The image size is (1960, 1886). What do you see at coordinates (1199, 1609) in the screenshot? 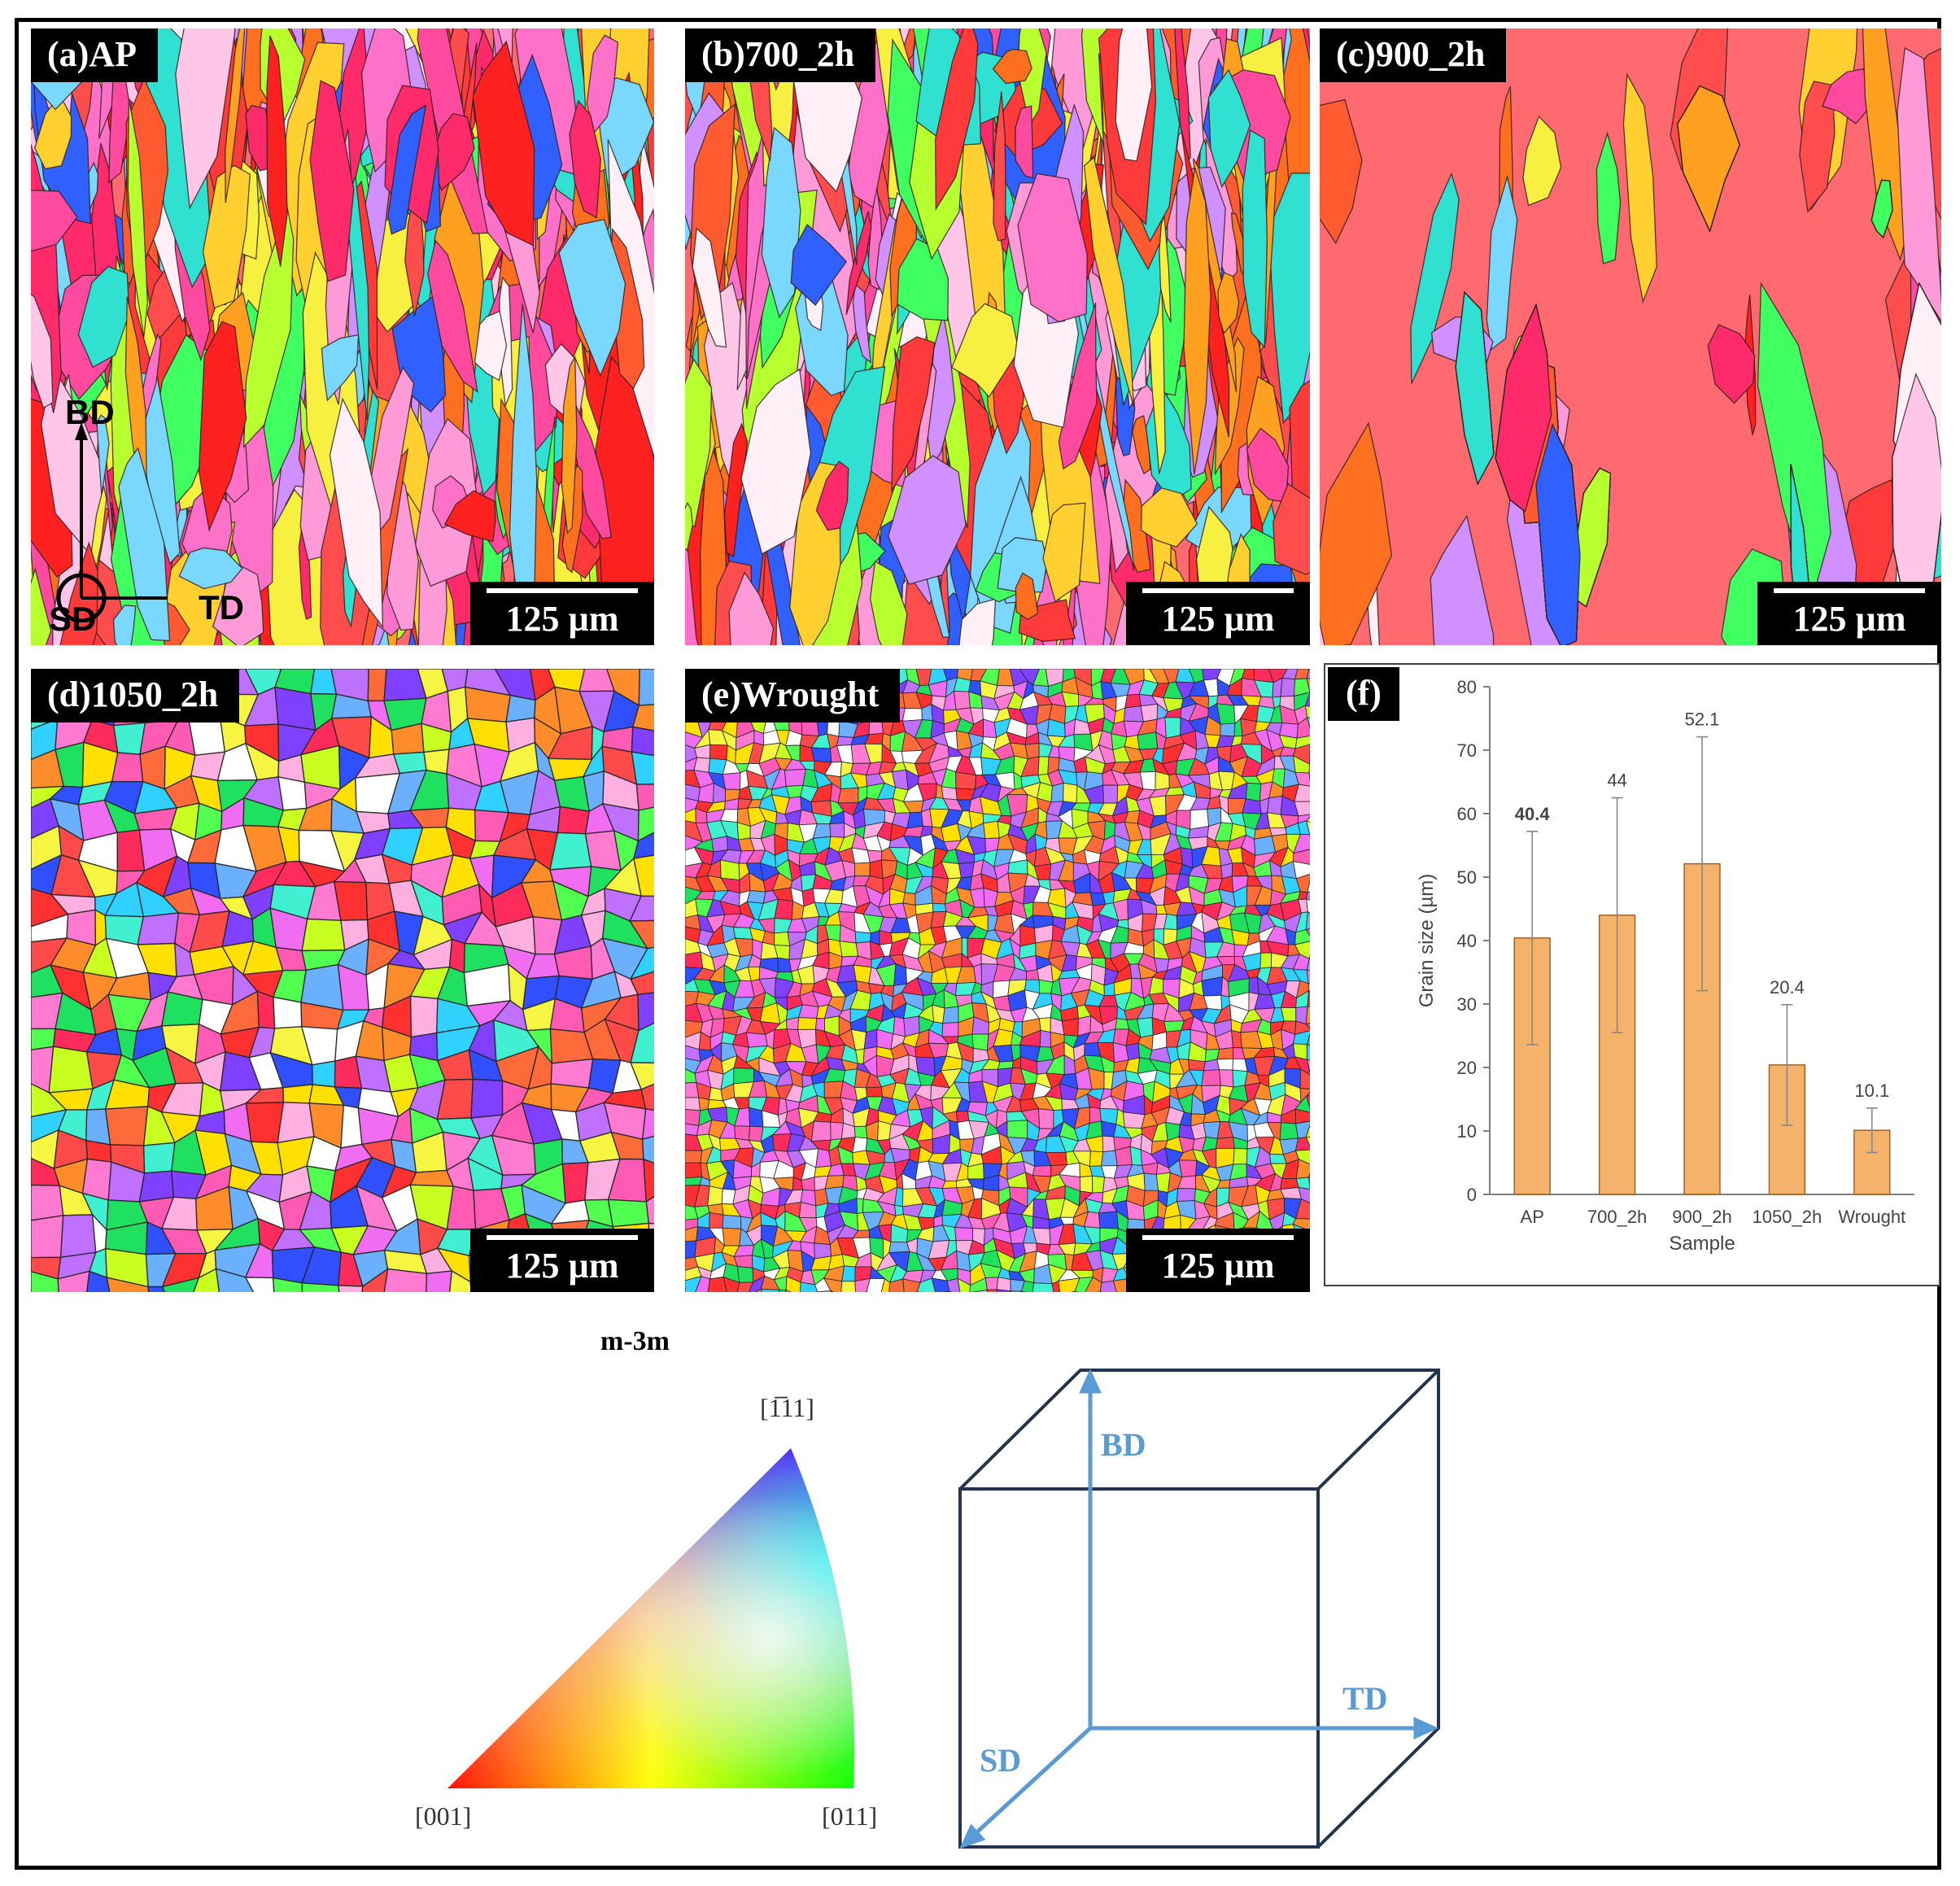
I see `sample-cube-diagram` at bounding box center [1199, 1609].